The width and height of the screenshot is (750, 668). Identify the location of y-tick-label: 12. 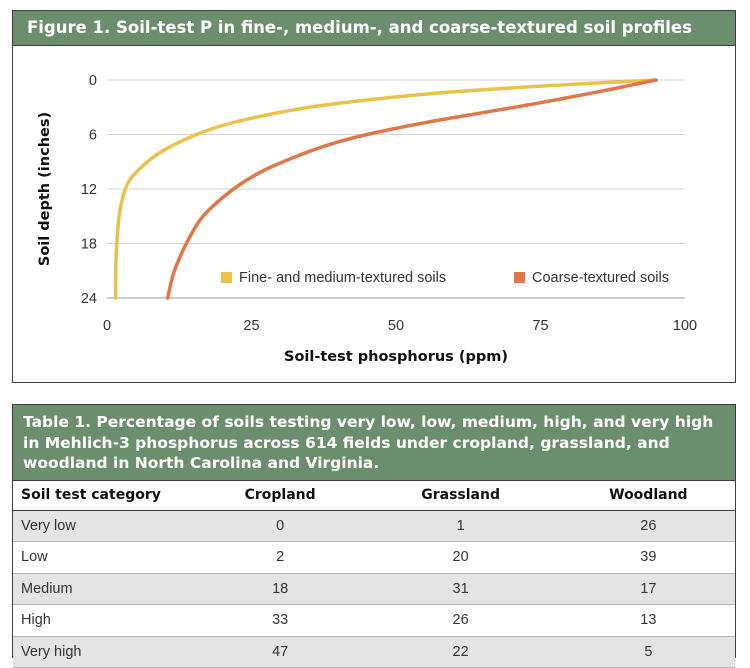
(89, 190).